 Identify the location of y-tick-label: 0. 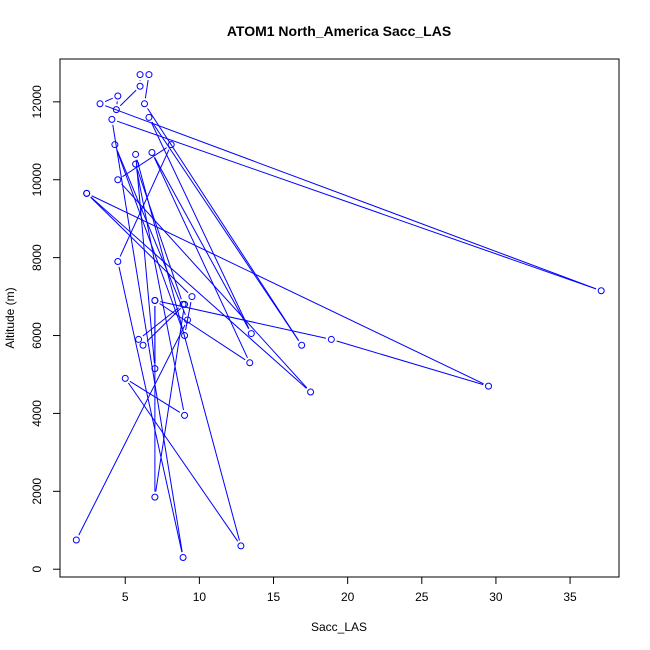
(37, 569).